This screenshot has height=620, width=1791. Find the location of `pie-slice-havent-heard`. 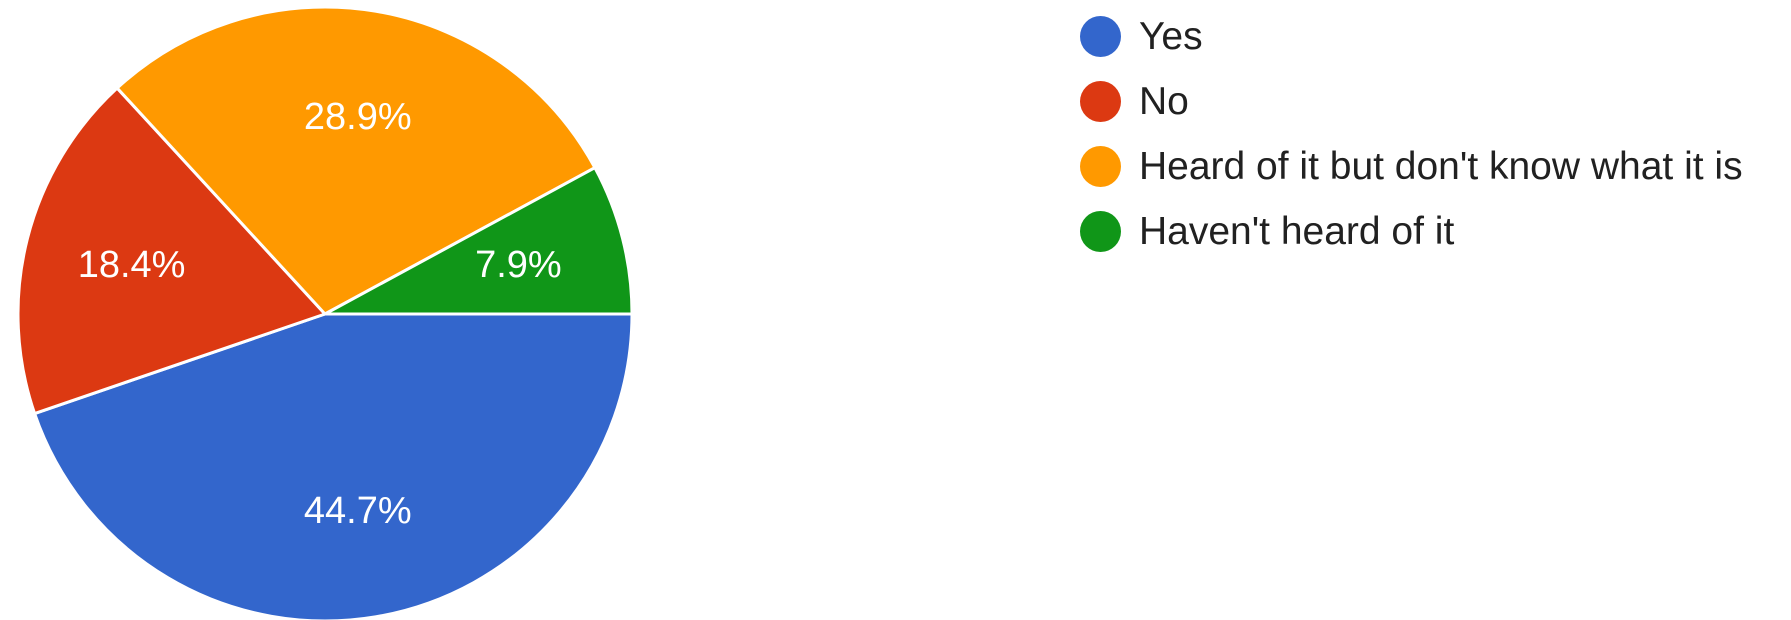

pie-slice-havent-heard is located at coordinates (478, 241).